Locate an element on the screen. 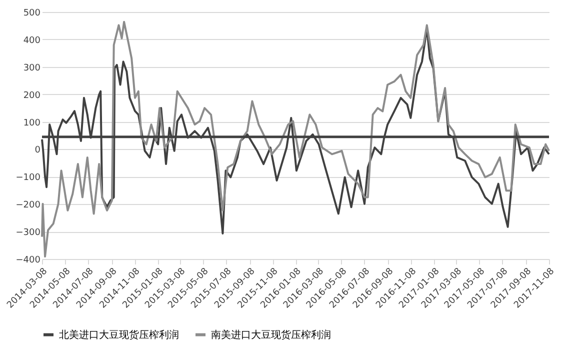  y-tick-label: −100 is located at coordinates (28, 178).